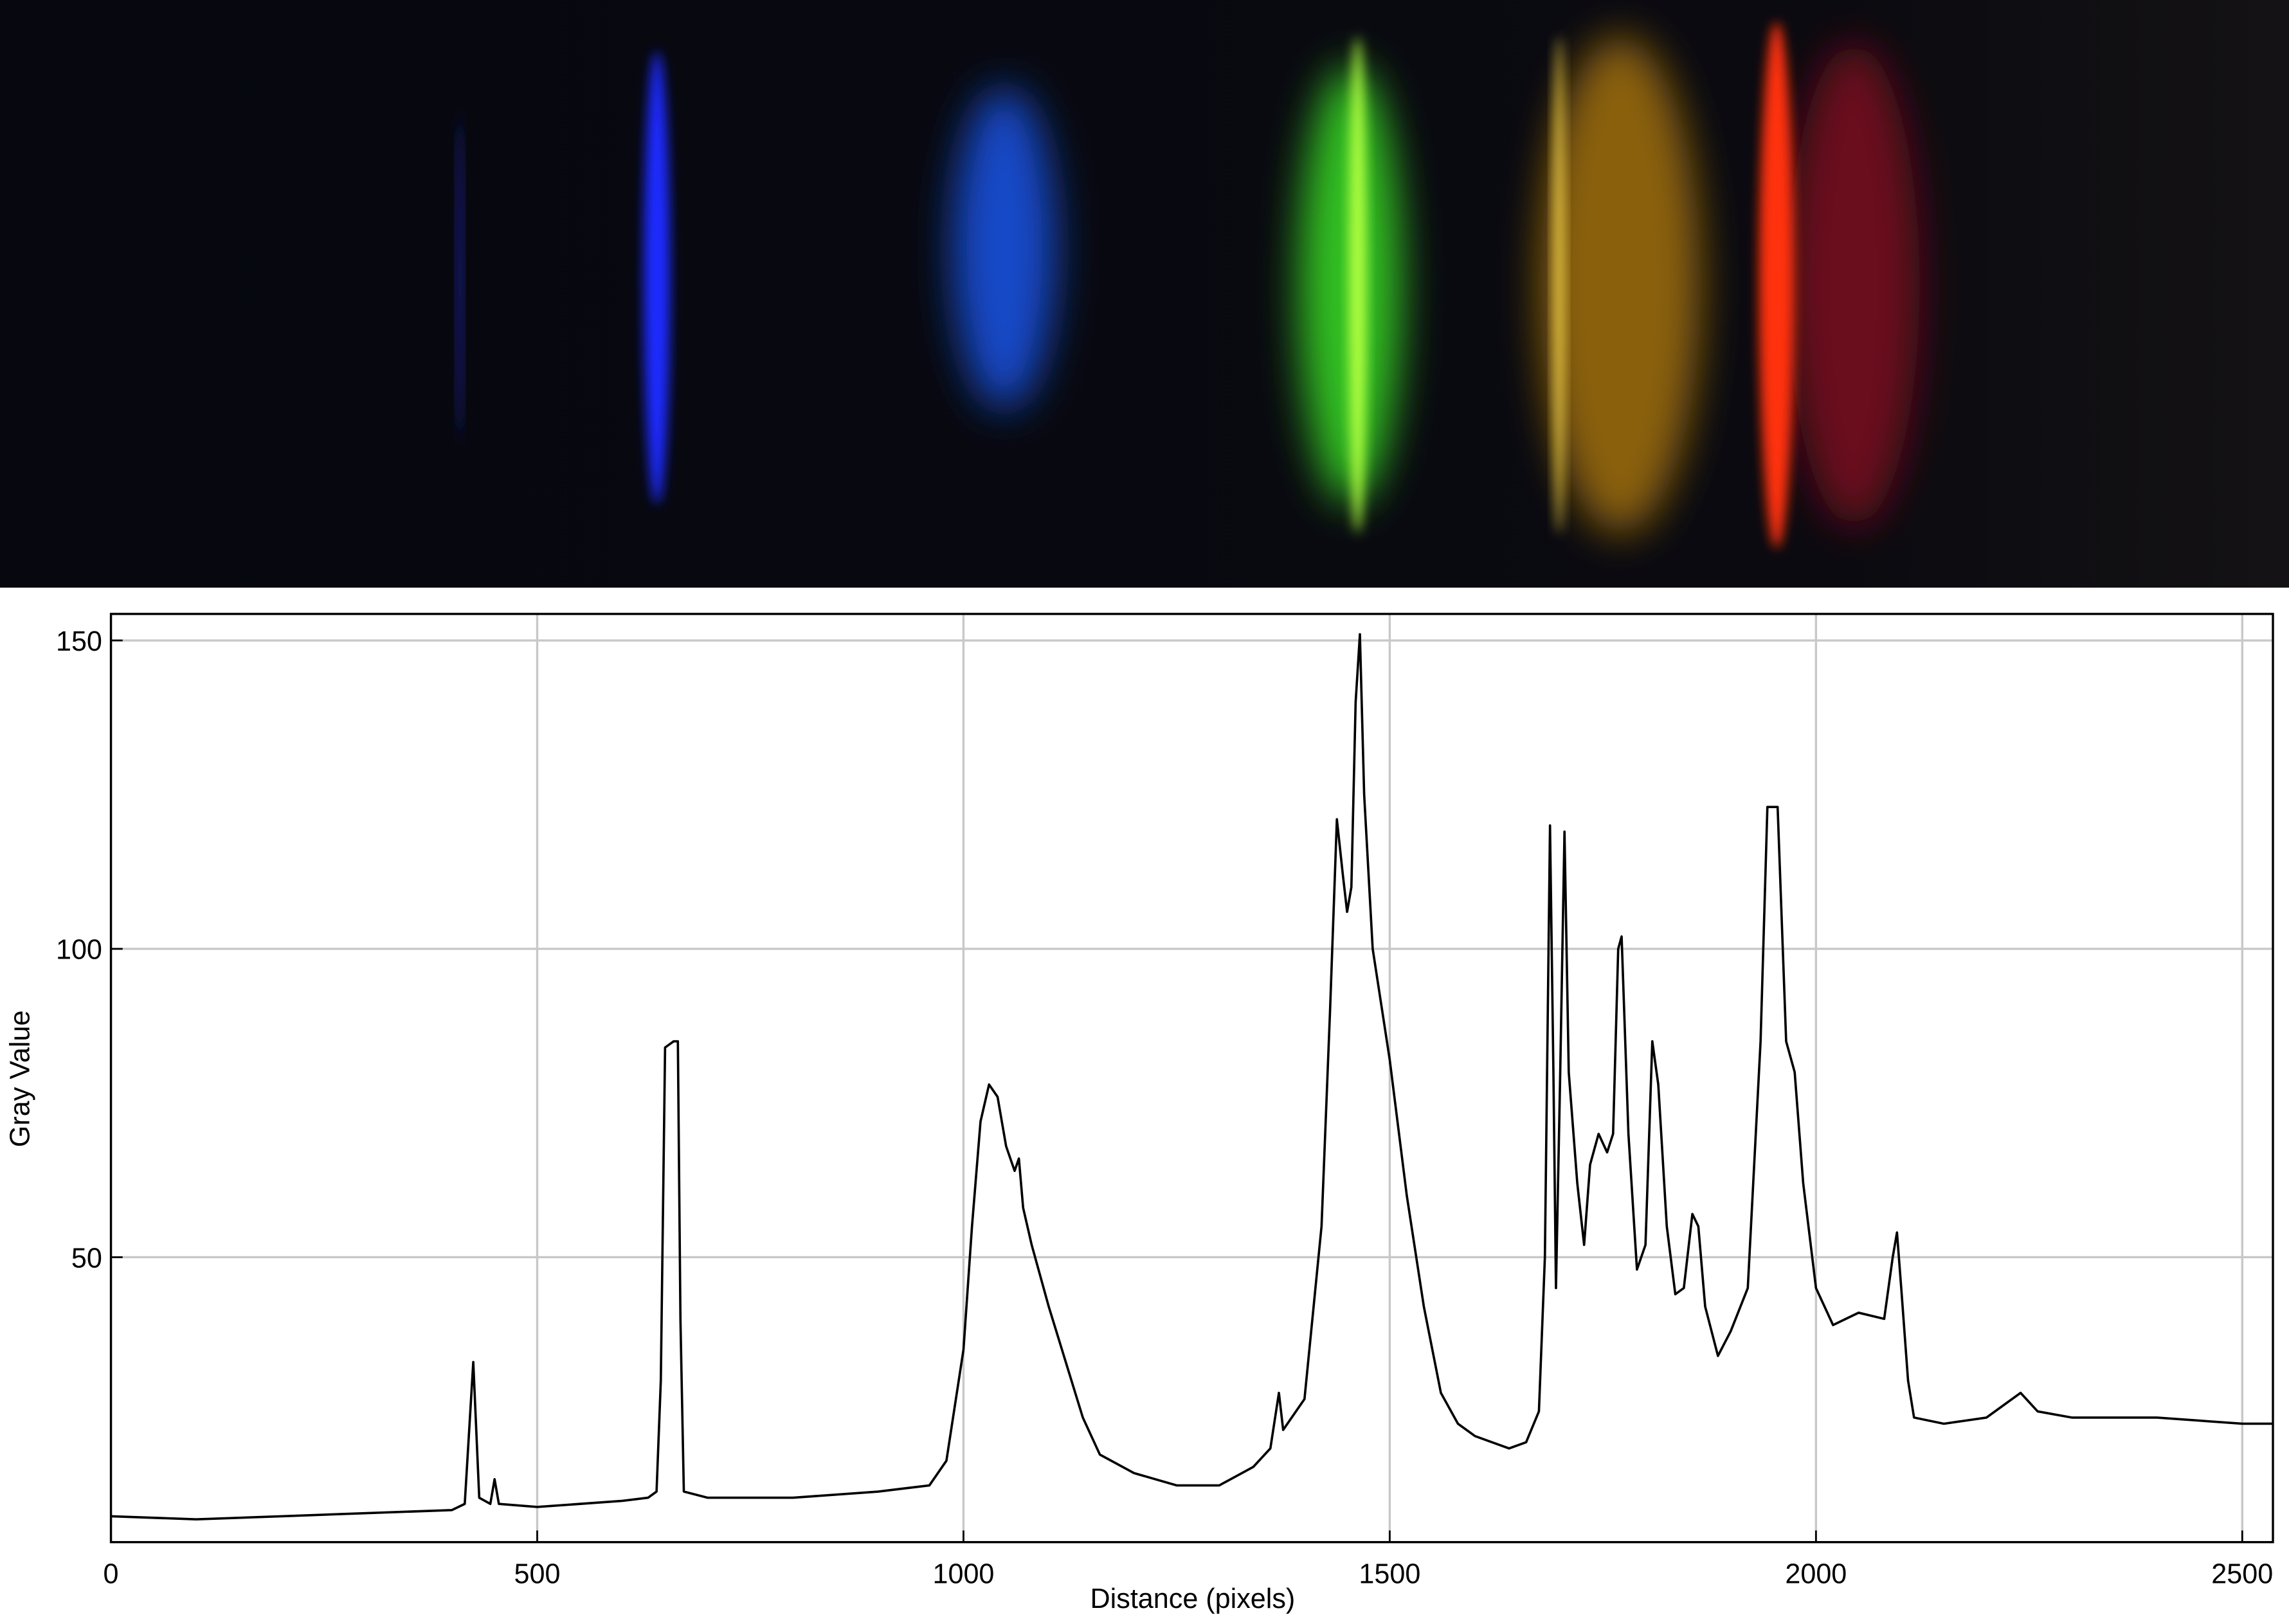 This screenshot has width=2289, height=1624. I want to click on y-tick-label: 100, so click(79, 950).